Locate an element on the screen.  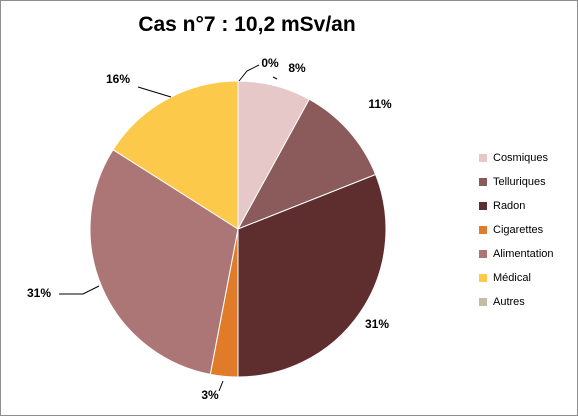
legend-item: Radon is located at coordinates (516, 206).